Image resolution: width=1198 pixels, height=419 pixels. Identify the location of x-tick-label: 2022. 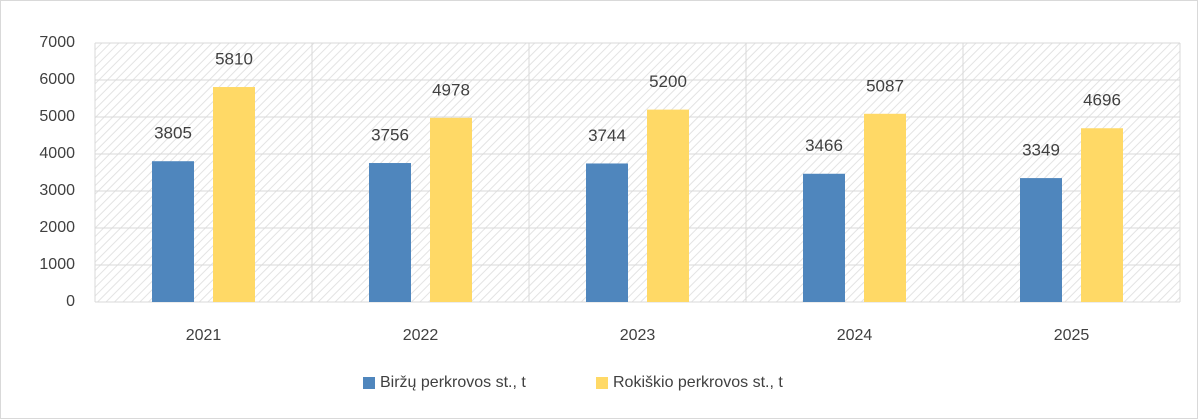
(421, 335).